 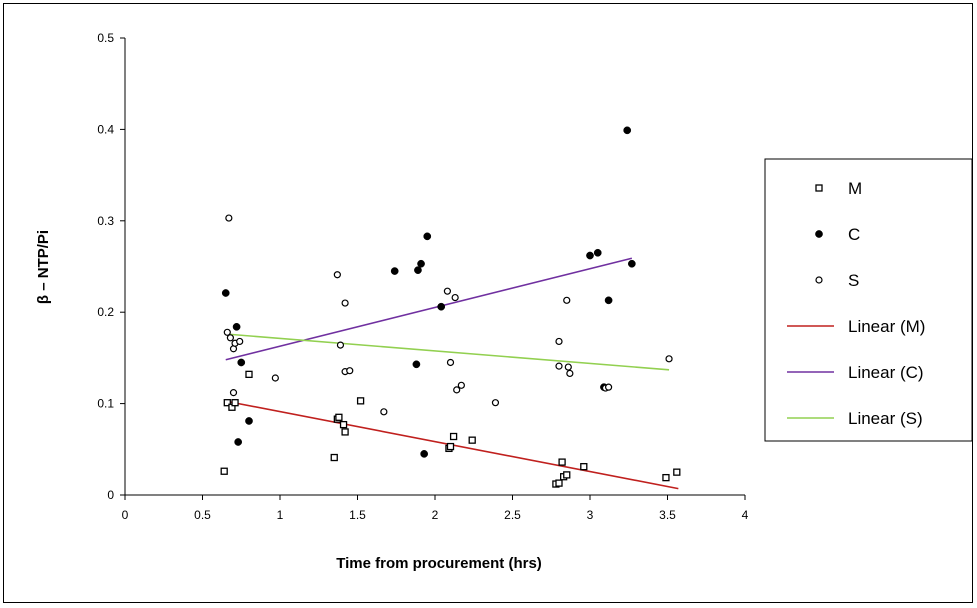 What do you see at coordinates (819, 234) in the screenshot?
I see `legend-marker-c` at bounding box center [819, 234].